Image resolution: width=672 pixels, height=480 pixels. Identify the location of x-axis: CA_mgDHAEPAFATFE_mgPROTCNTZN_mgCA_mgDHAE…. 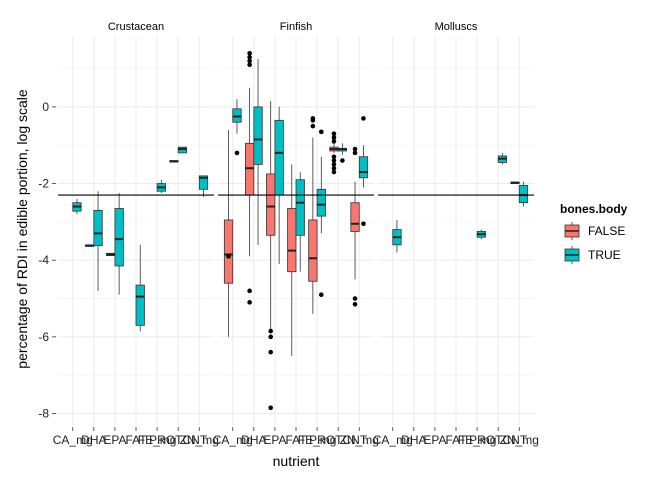
(296, 437).